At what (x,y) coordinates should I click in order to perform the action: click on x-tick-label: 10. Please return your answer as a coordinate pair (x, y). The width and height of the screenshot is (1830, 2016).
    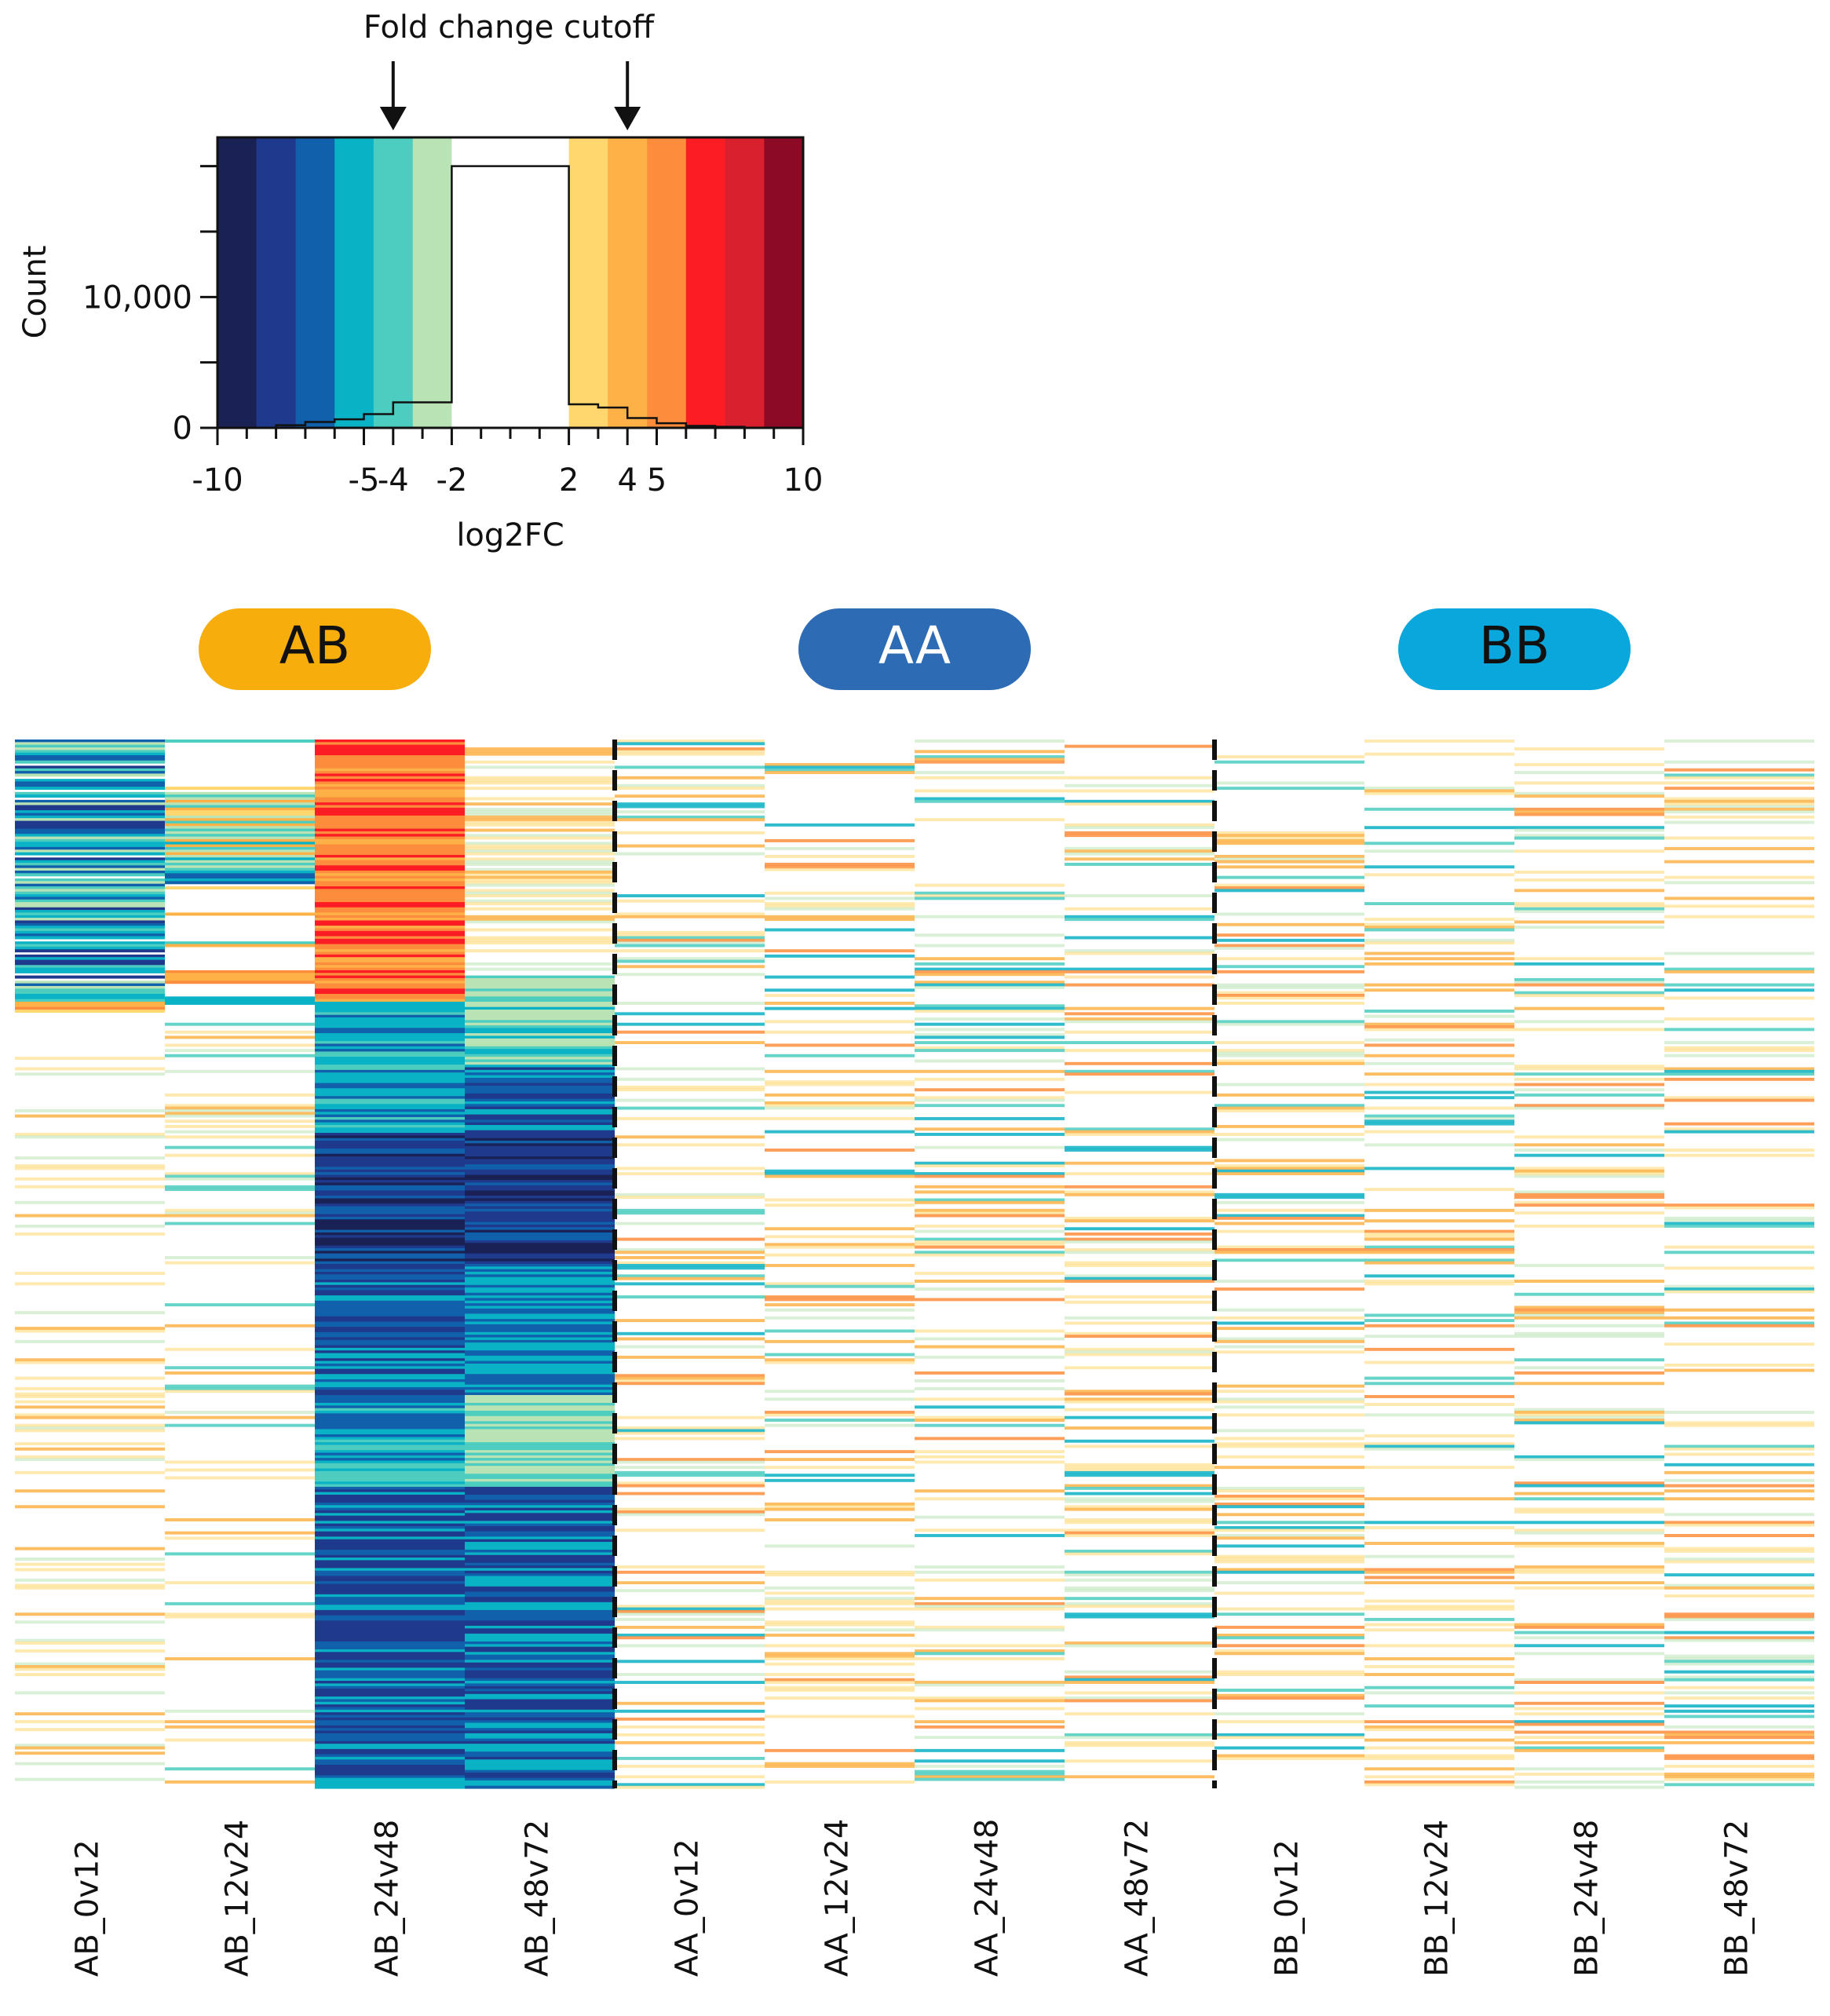
    Looking at the image, I should click on (804, 480).